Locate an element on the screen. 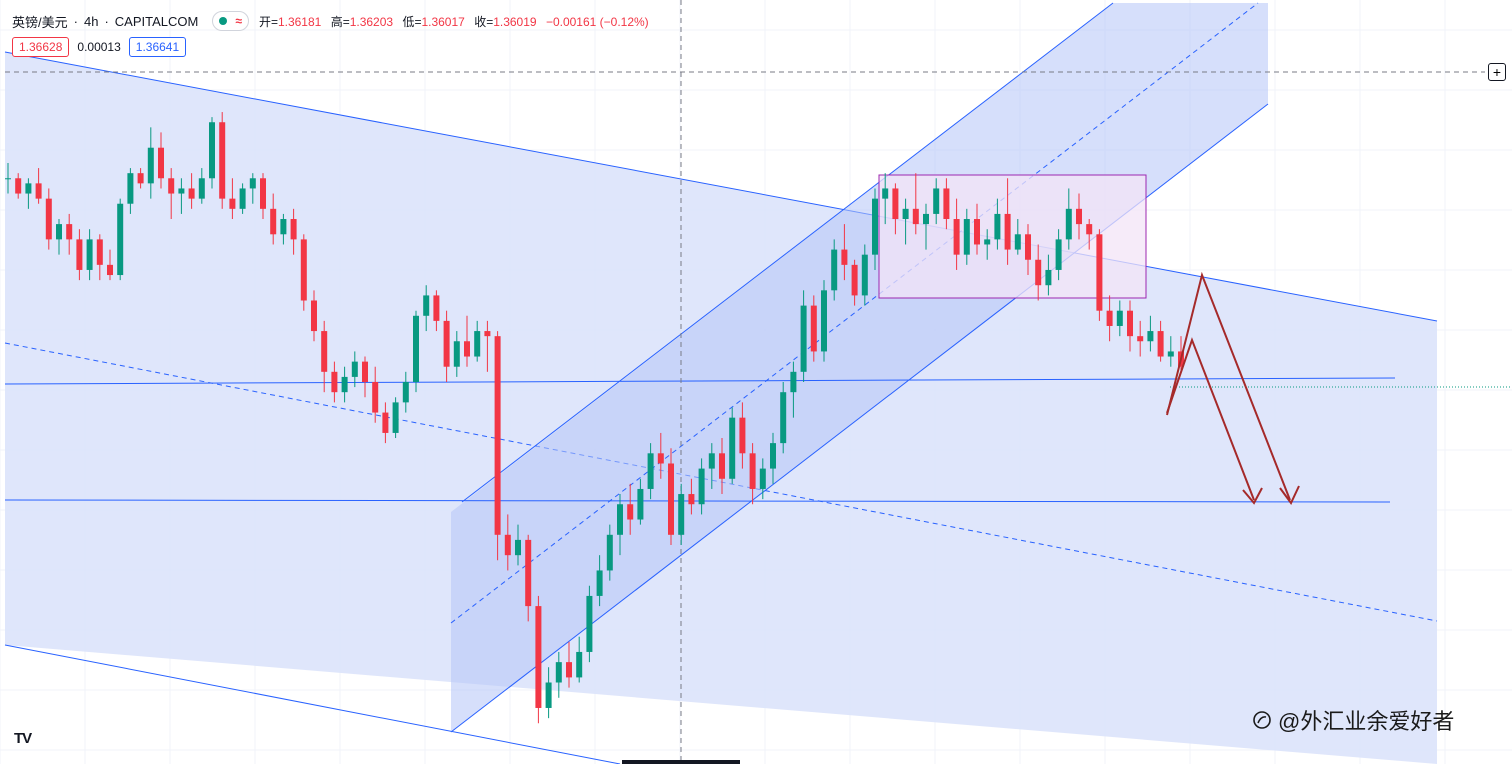  bid-price-button: 1.36628 is located at coordinates (41, 47).